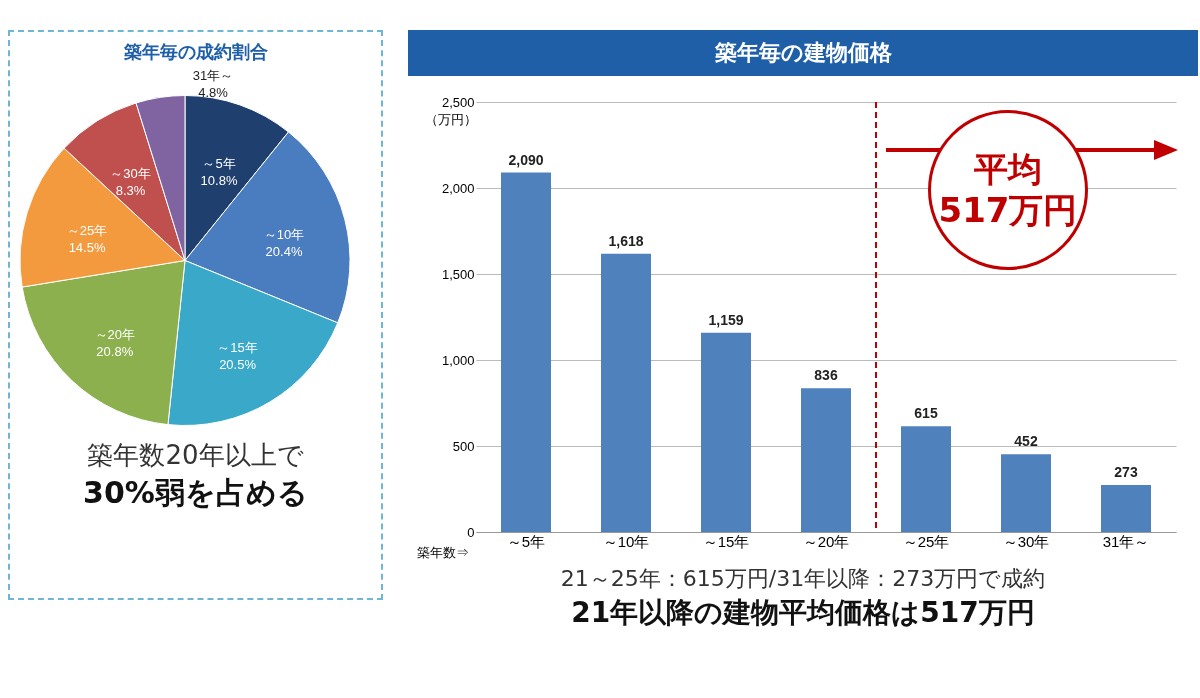  Describe the element at coordinates (526, 541) in the screenshot. I see `x-tick-label: ～5年` at that location.